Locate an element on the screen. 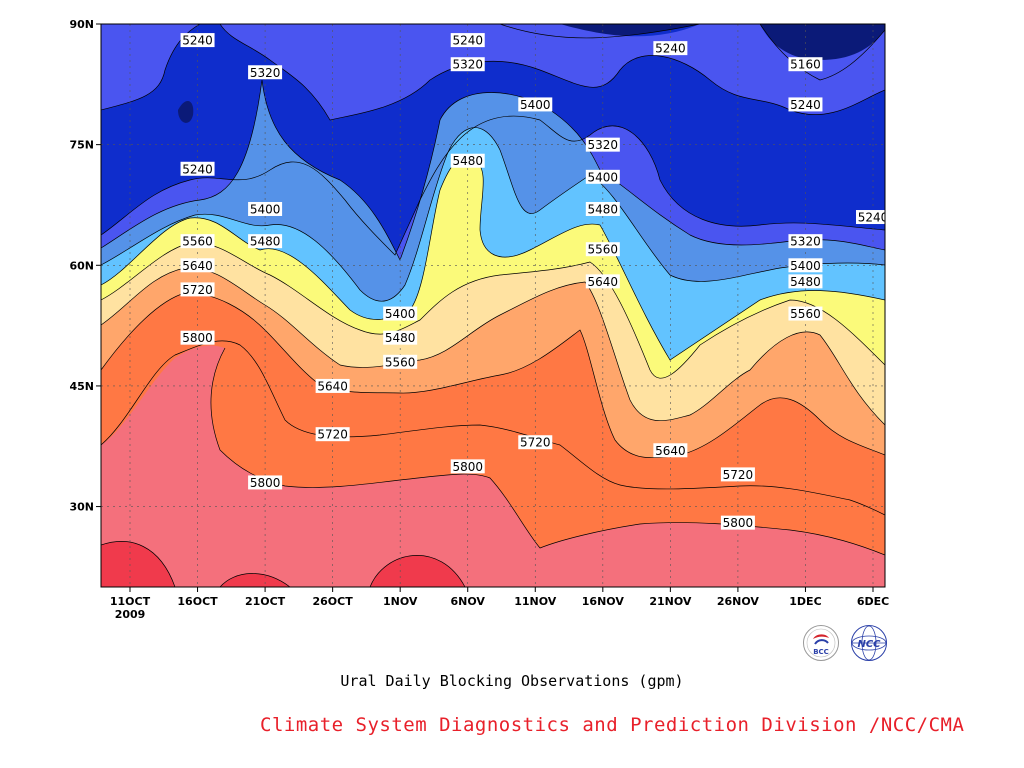  y-tick-label: 45N is located at coordinates (81, 386).